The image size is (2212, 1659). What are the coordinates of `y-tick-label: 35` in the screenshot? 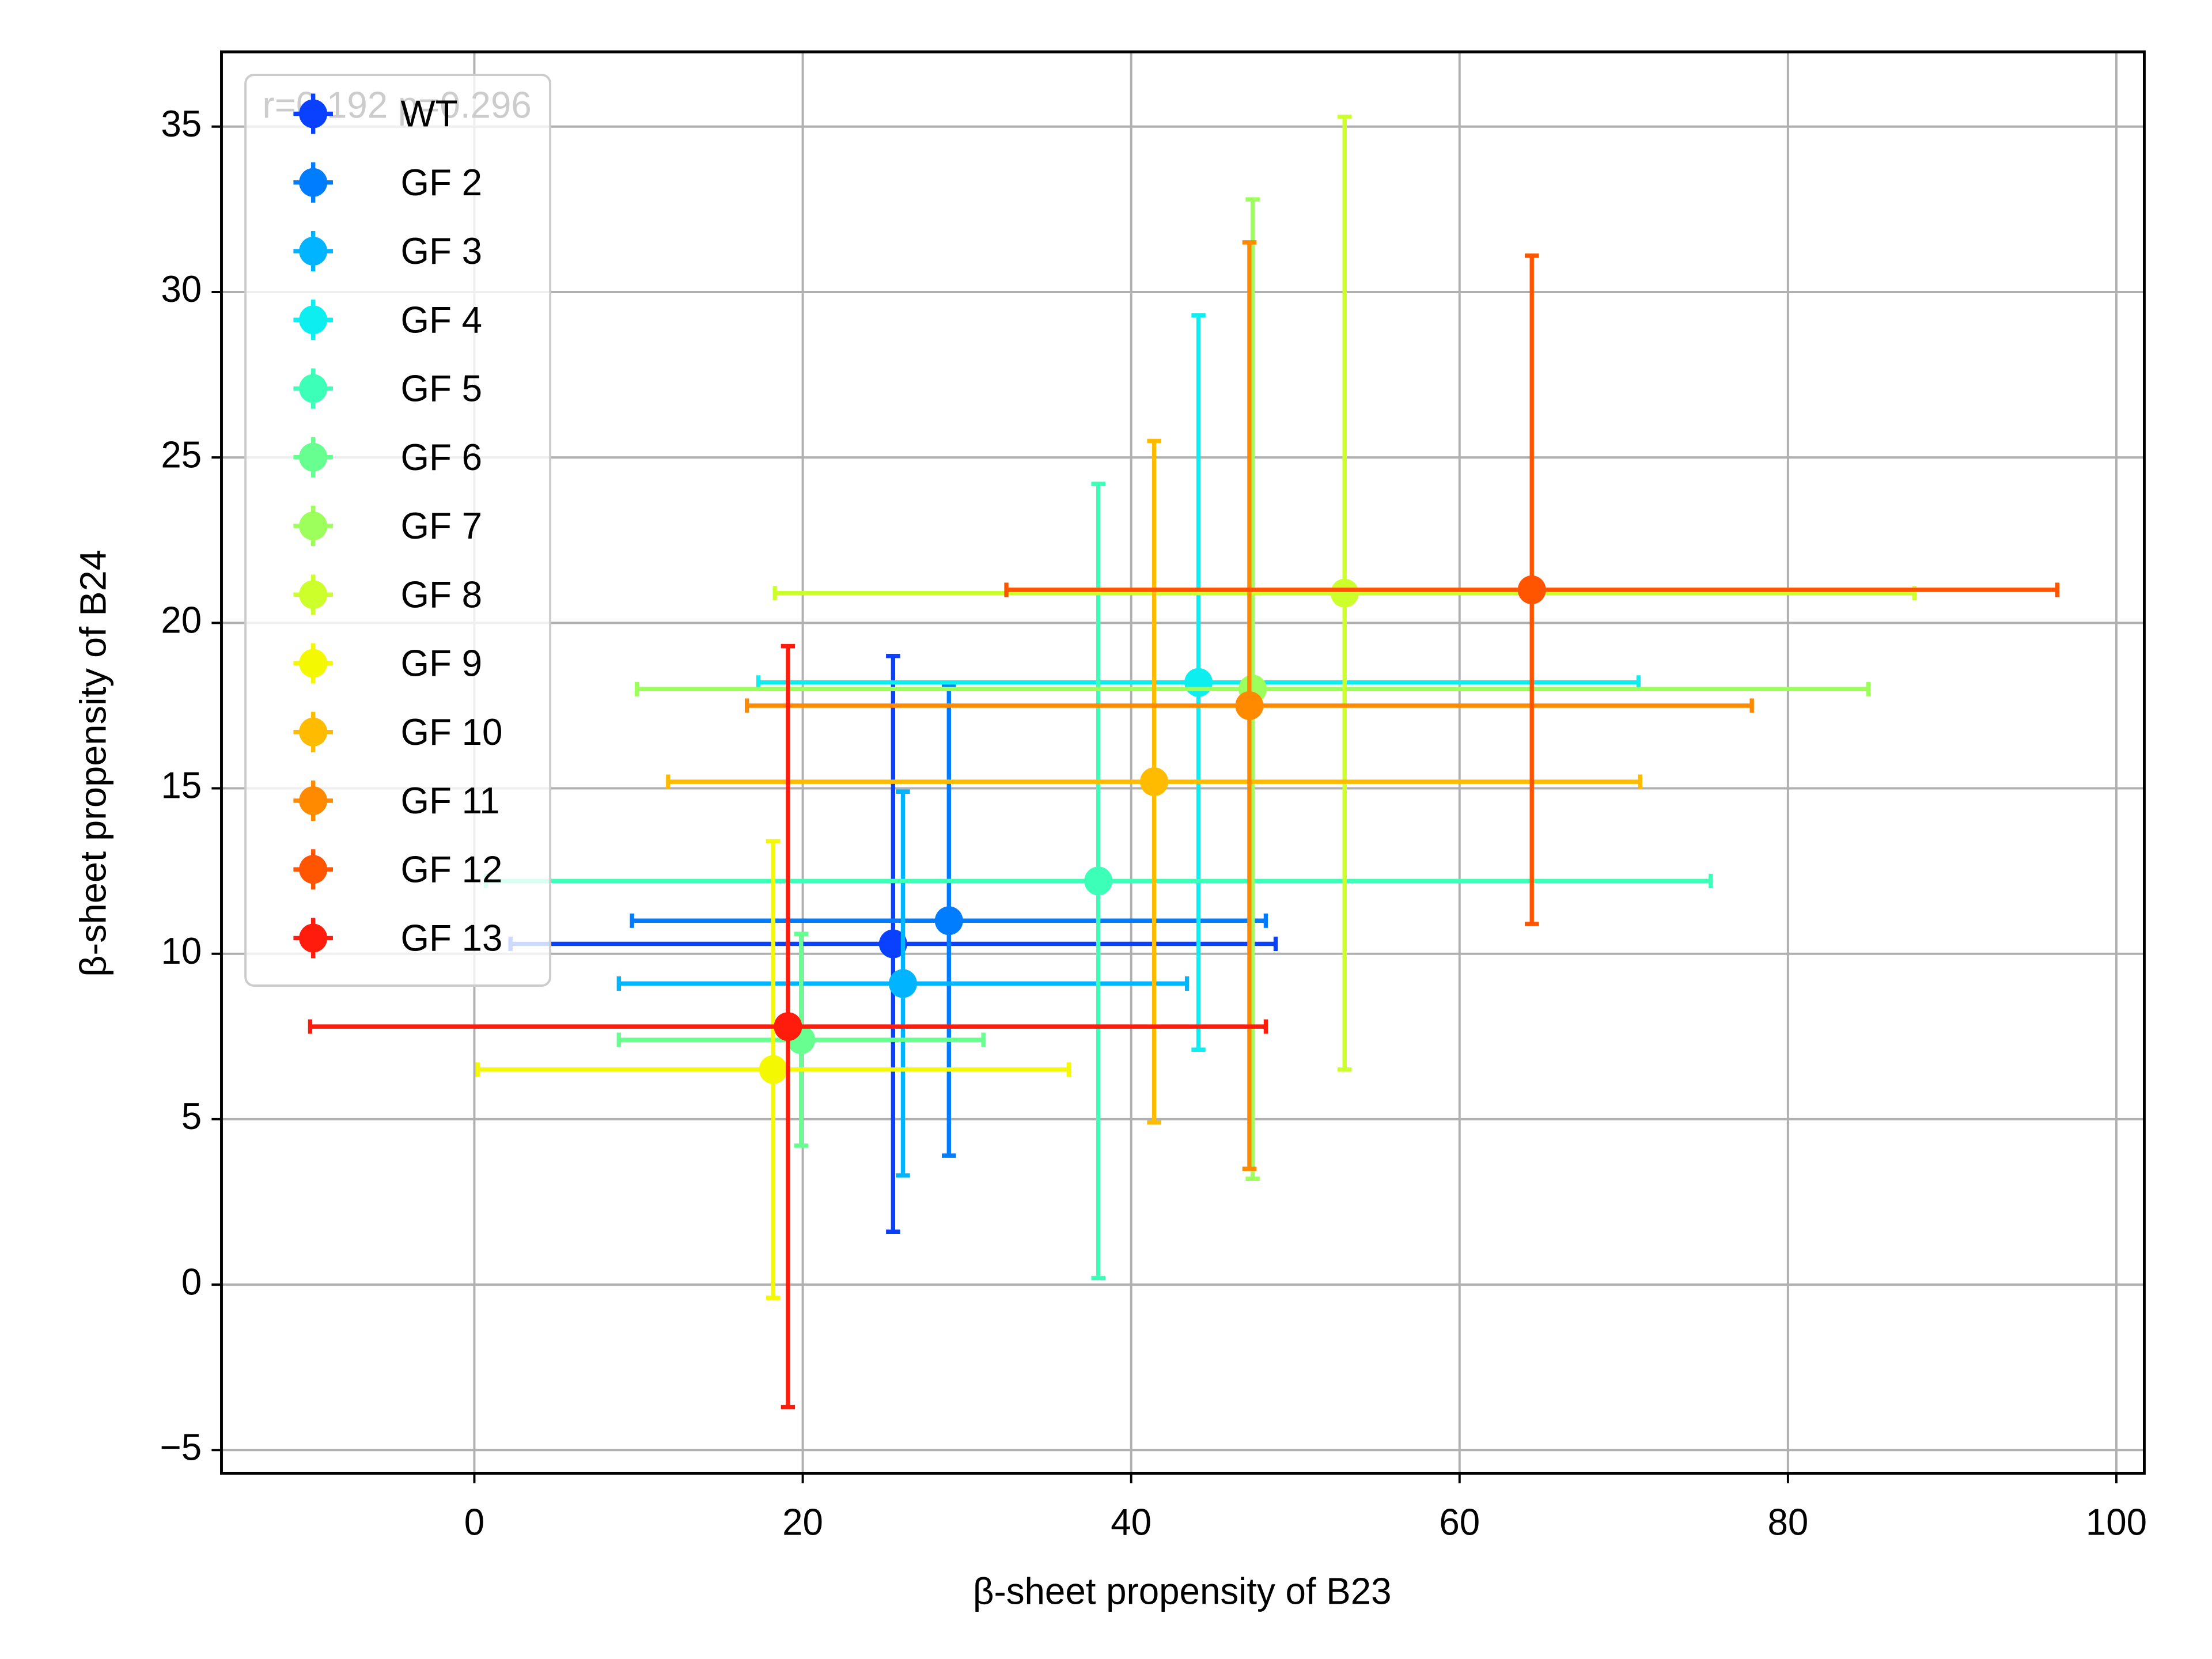 It's located at (181, 124).